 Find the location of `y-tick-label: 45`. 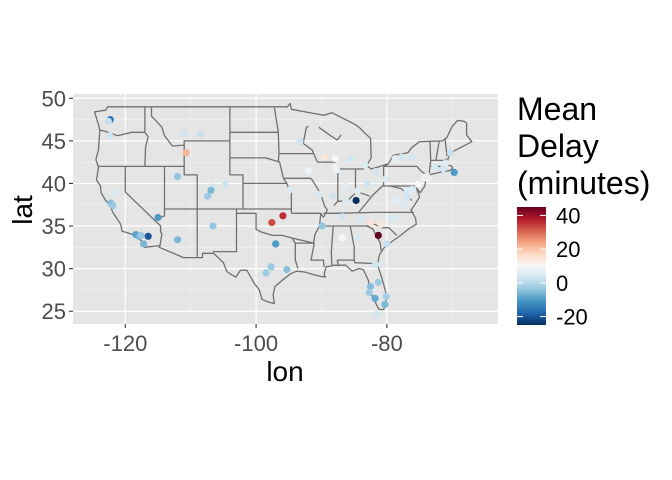

y-tick-label: 45 is located at coordinates (54, 141).